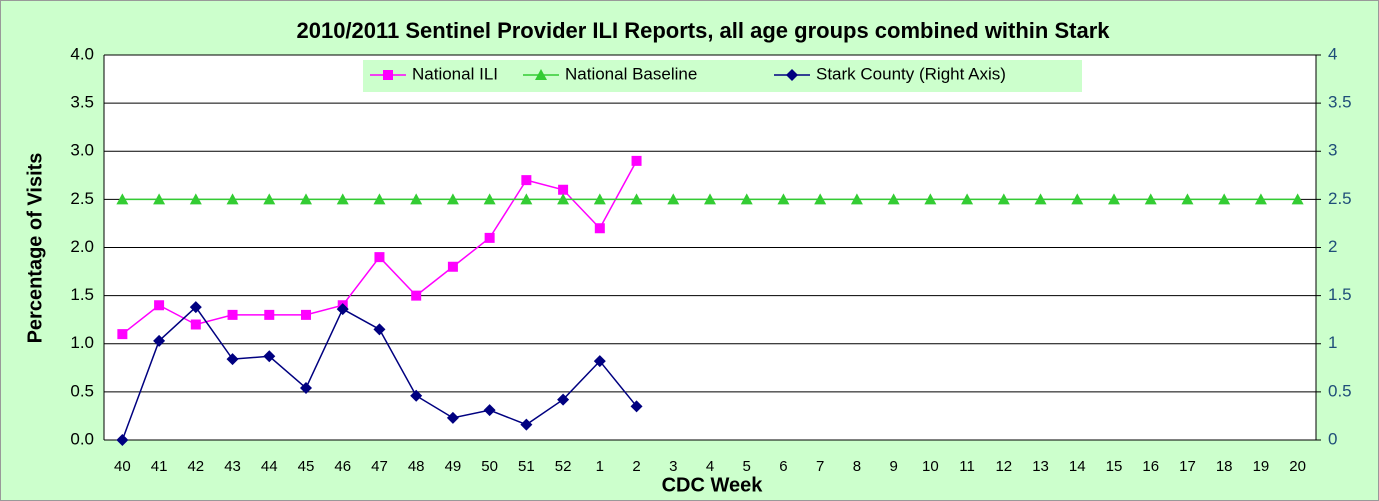 The height and width of the screenshot is (501, 1379). I want to click on x-tick-label: 8, so click(857, 466).